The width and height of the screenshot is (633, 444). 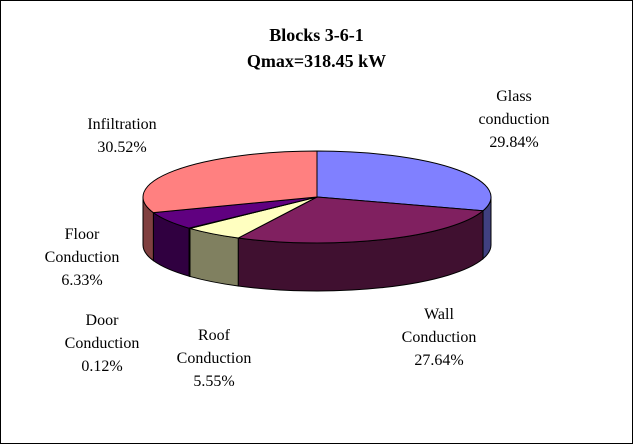 I want to click on chart-subtitle: Qmax=318.45 kW, so click(x=316, y=61).